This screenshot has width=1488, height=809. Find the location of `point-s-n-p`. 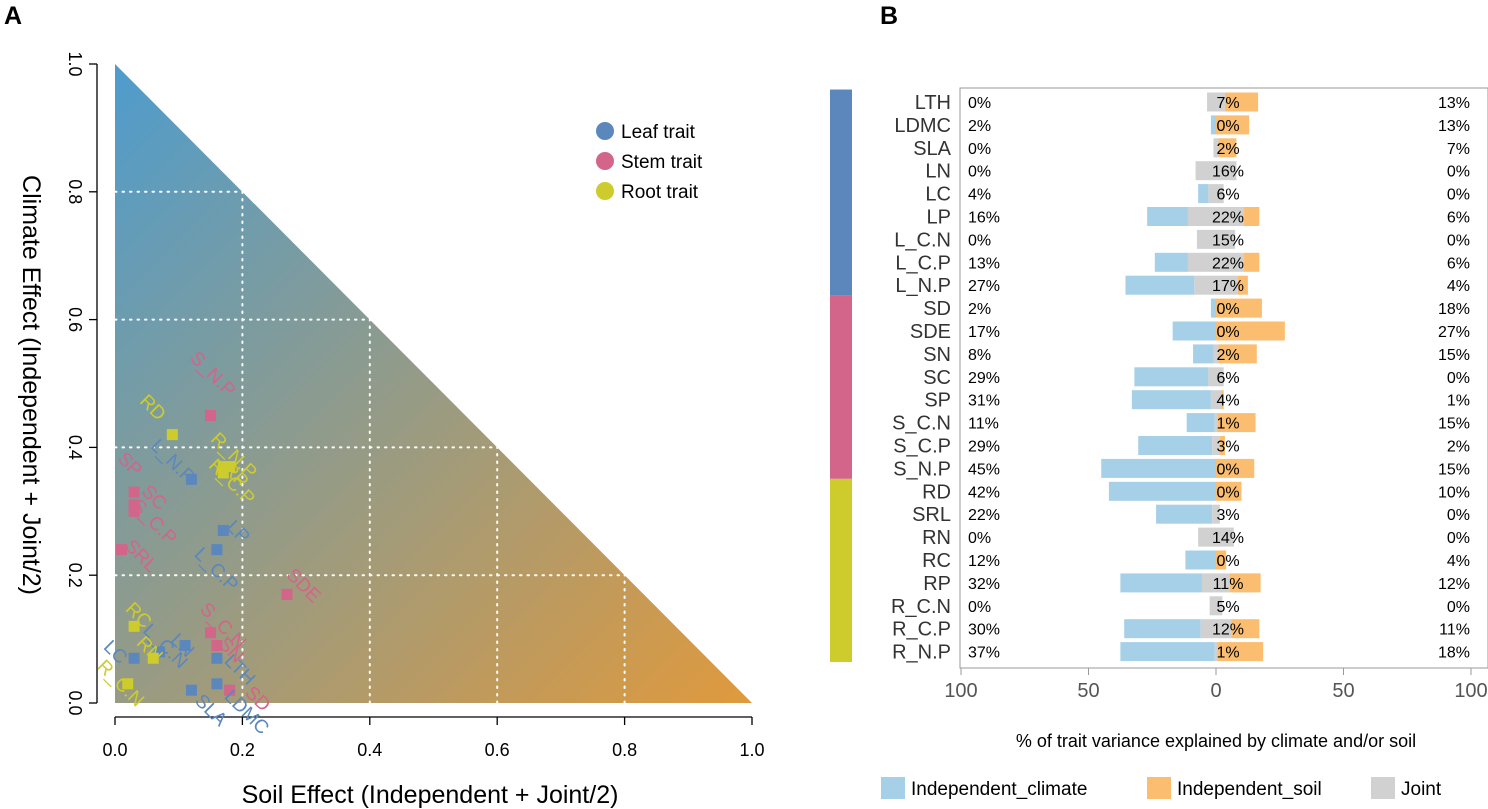

point-s-n-p is located at coordinates (211, 415).